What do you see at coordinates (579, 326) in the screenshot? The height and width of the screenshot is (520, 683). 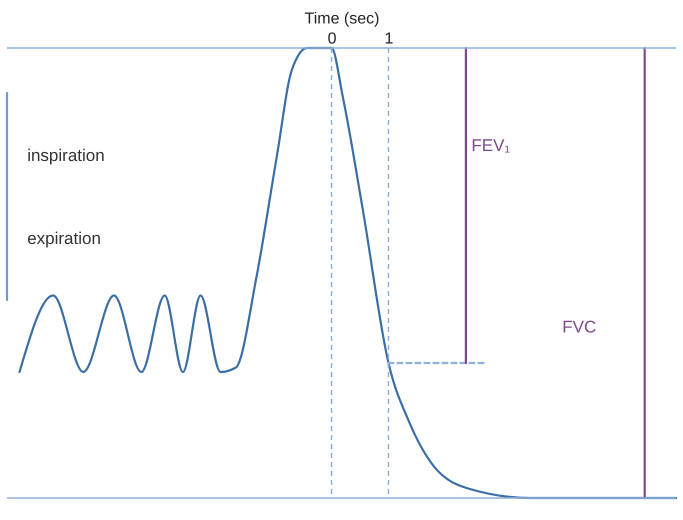 I see `annotation: FVC` at bounding box center [579, 326].